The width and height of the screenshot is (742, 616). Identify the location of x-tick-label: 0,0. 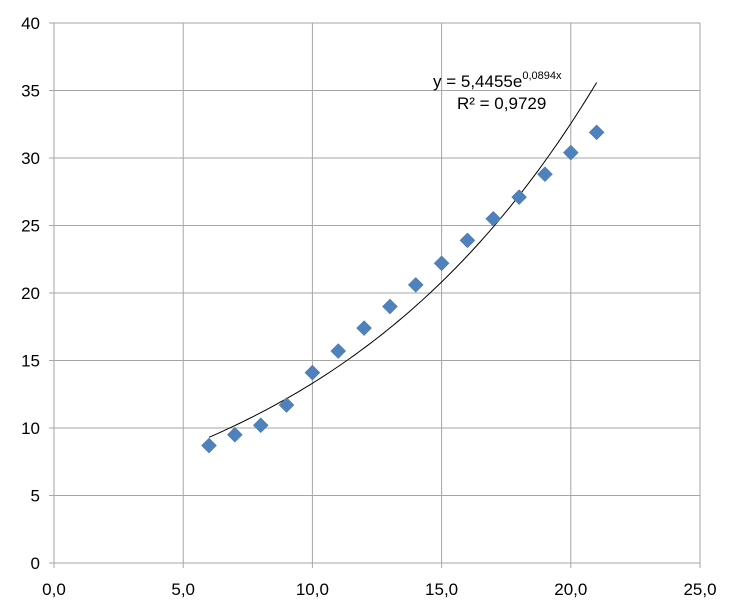
(54, 589).